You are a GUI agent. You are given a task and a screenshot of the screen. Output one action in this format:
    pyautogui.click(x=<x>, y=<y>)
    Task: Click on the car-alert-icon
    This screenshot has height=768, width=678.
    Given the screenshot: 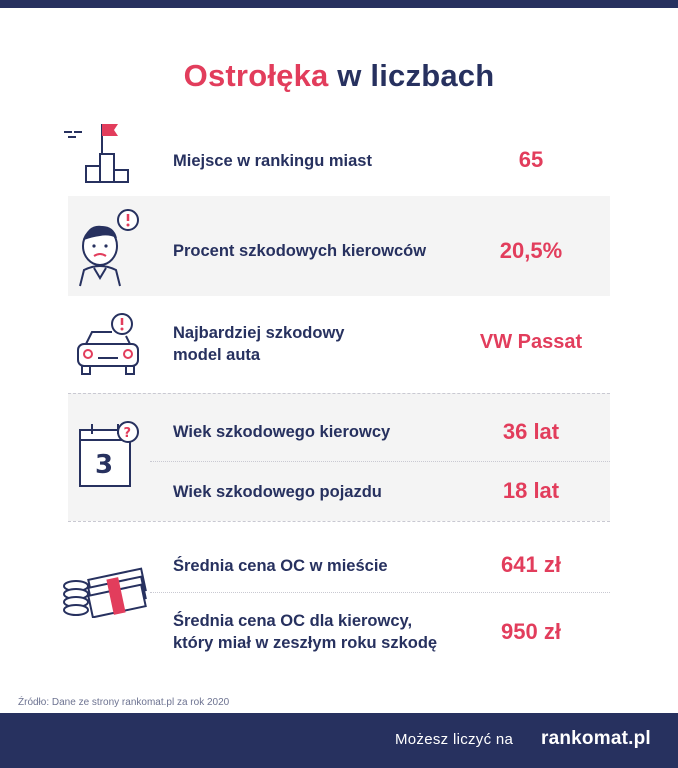 What is the action you would take?
    pyautogui.click(x=108, y=345)
    